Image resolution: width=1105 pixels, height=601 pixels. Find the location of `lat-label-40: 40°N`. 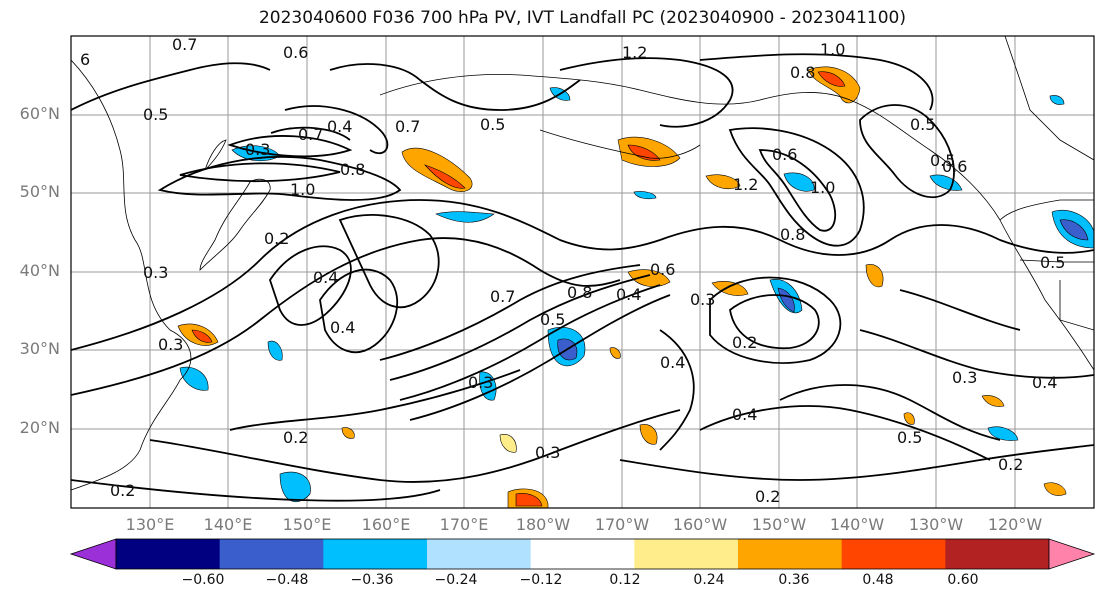

lat-label-40: 40°N is located at coordinates (39, 270).